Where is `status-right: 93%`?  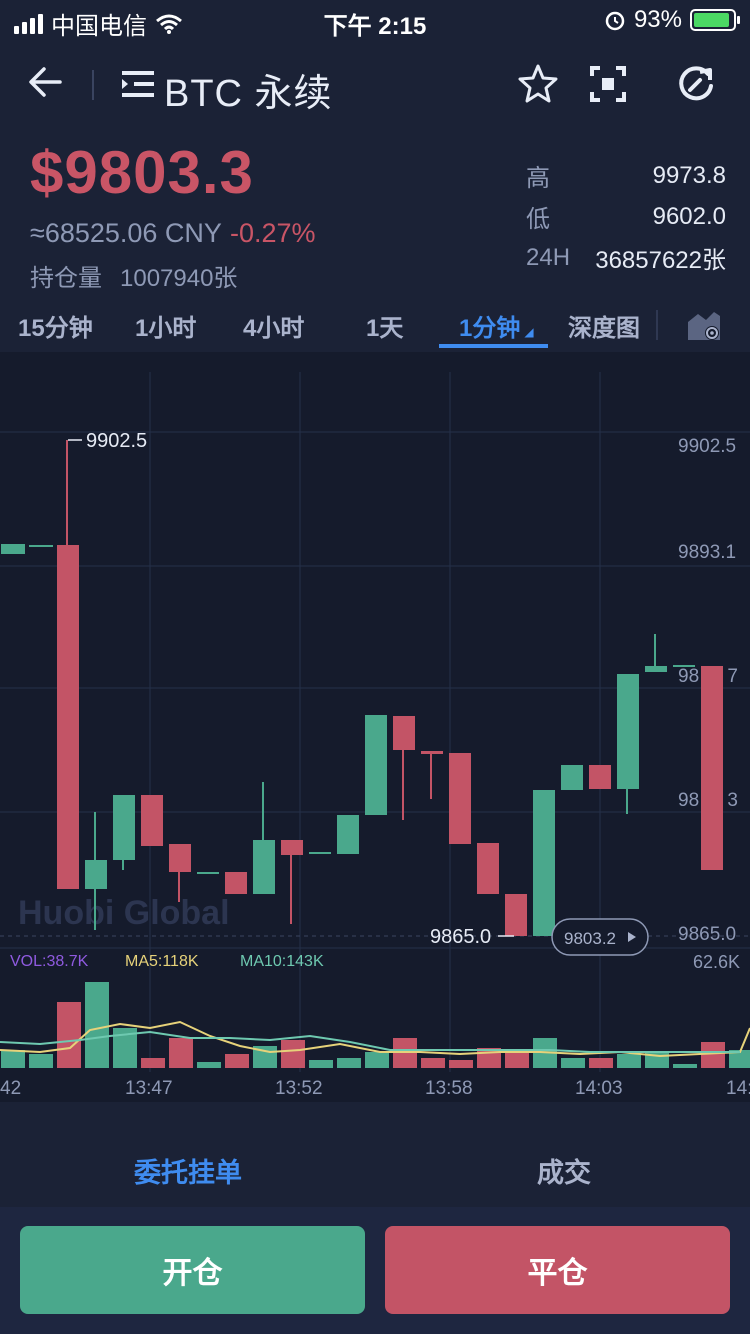 status-right: 93% is located at coordinates (672, 20).